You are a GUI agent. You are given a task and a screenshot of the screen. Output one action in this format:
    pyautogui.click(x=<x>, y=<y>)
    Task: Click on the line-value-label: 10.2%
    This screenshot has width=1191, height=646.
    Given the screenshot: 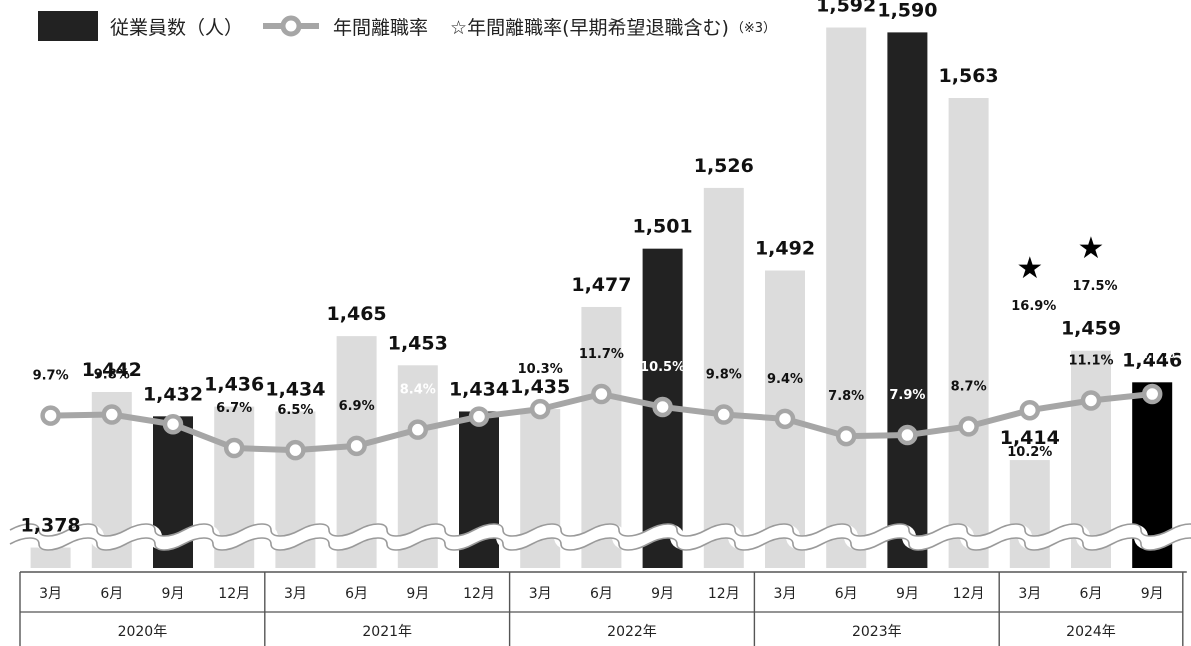 What is the action you would take?
    pyautogui.click(x=1029, y=452)
    